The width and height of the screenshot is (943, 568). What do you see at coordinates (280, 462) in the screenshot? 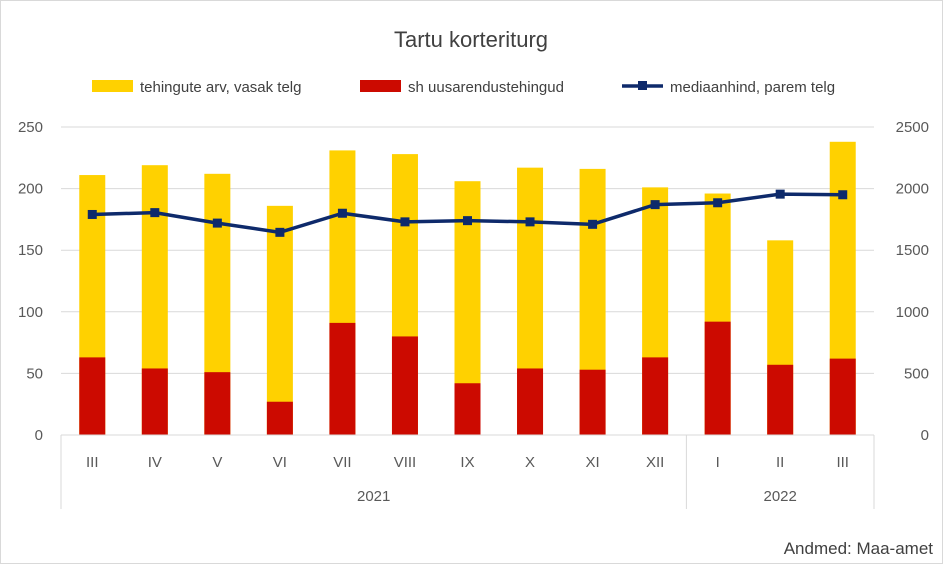
I see `x-tick-label: VI` at bounding box center [280, 462].